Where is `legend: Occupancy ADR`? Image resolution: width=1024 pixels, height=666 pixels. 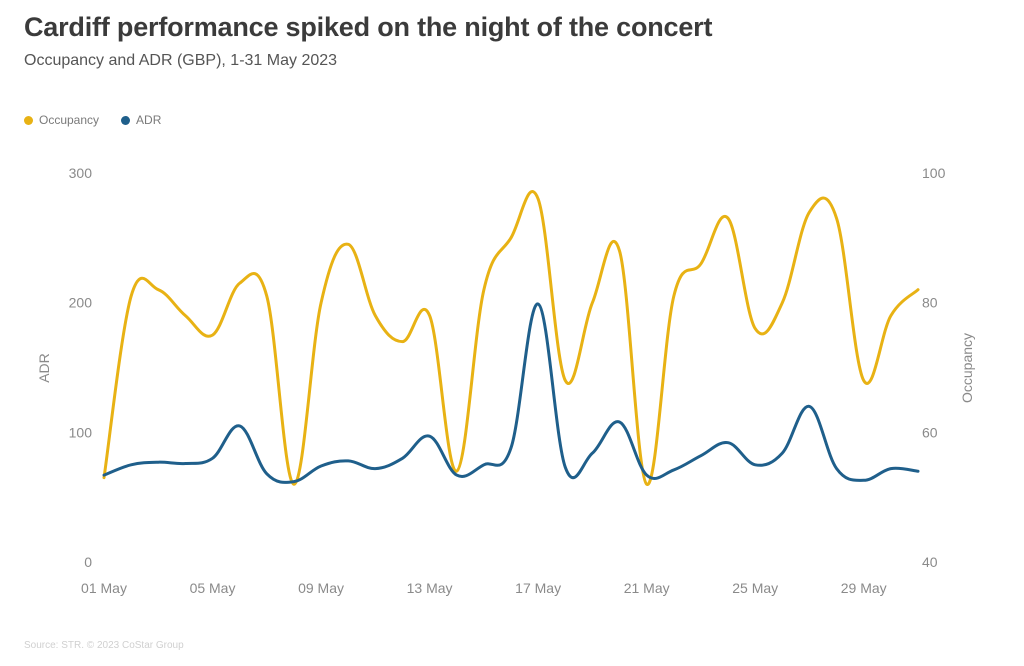 legend: Occupancy ADR is located at coordinates (103, 120).